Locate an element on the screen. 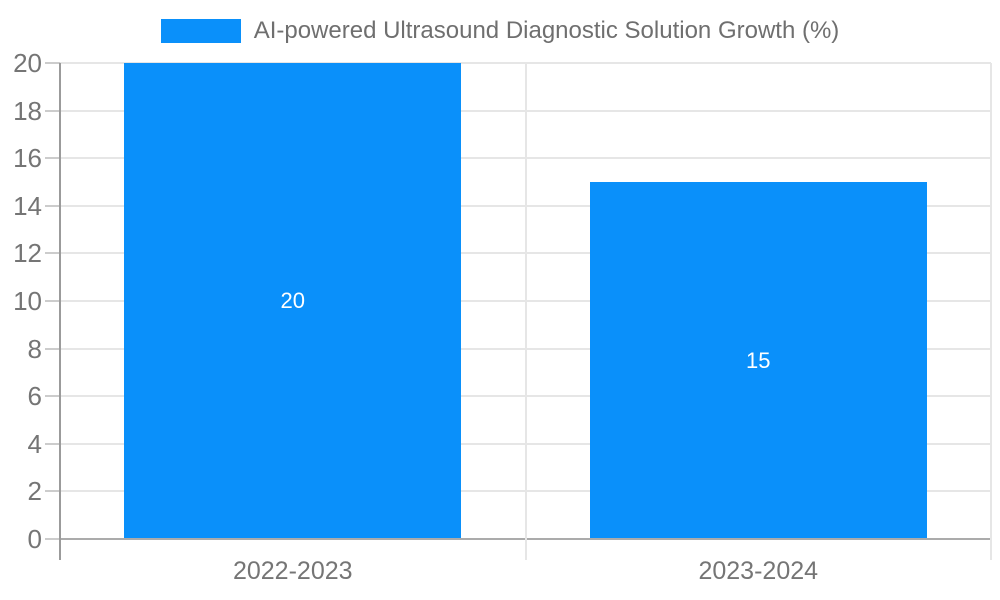  y-tick-label: 6 is located at coordinates (34, 396).